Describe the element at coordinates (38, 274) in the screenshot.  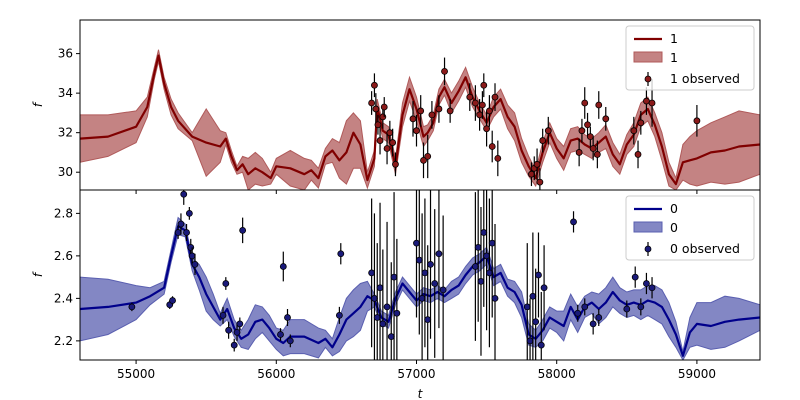
I see `y-axis-label: f` at that location.